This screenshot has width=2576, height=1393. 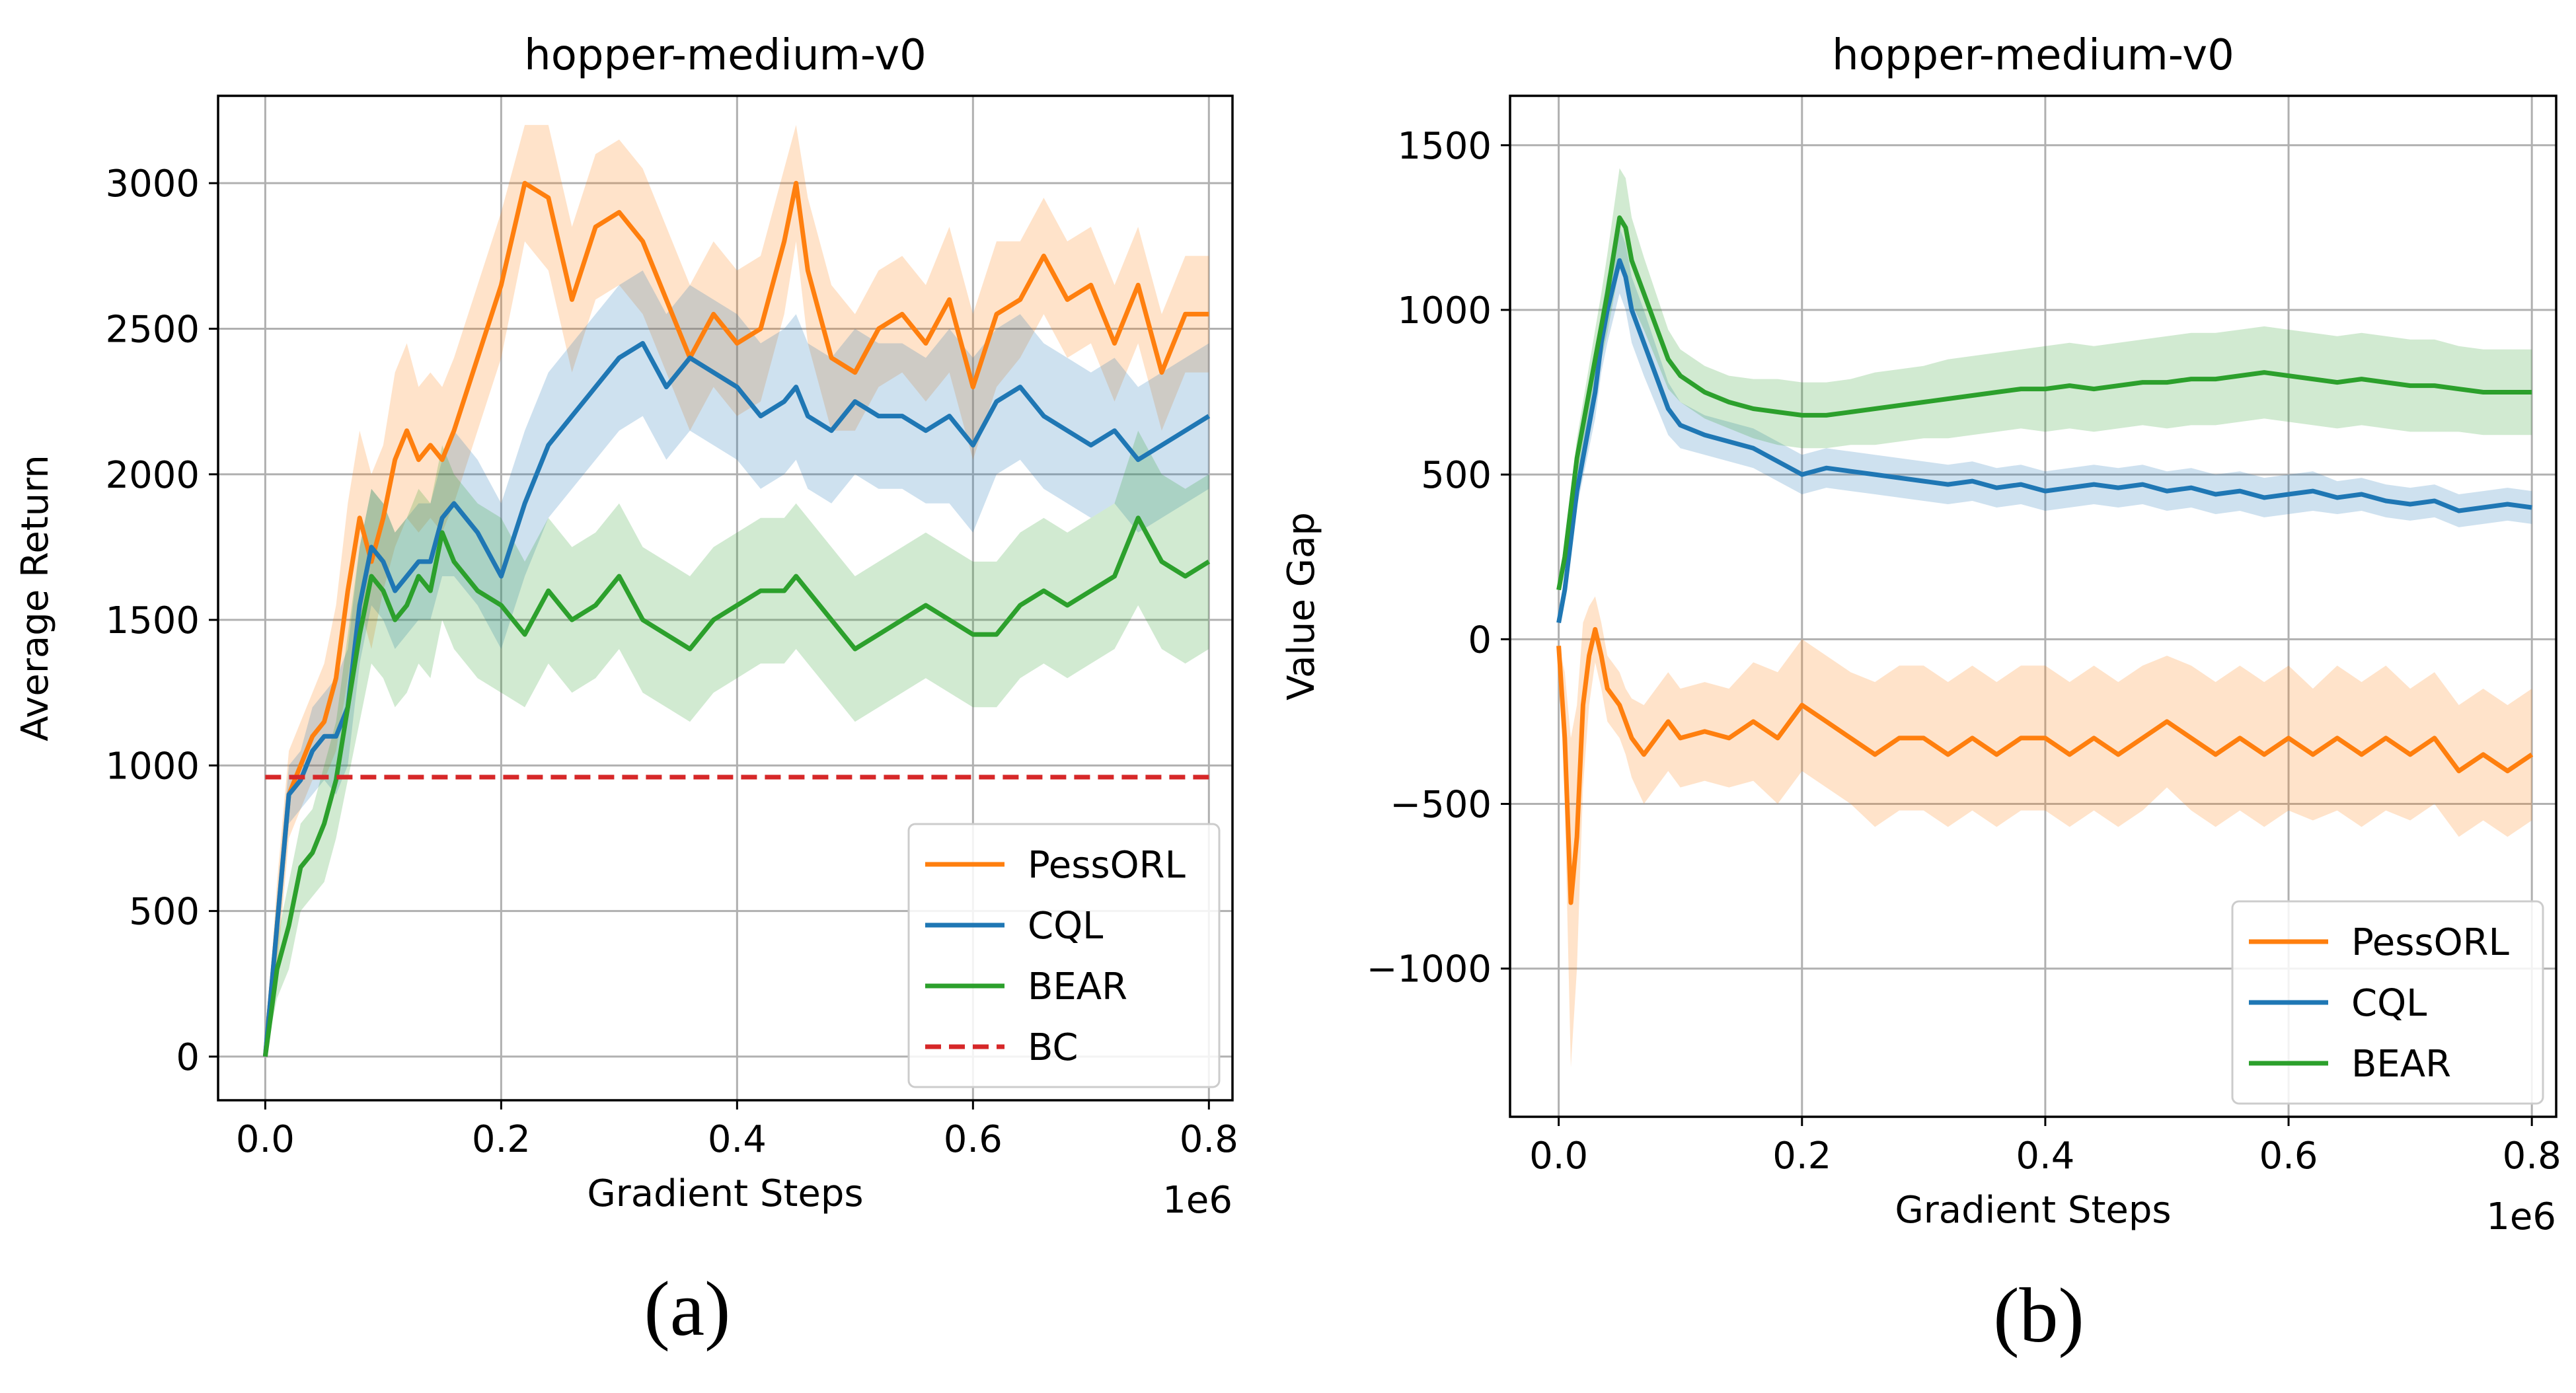 I want to click on y-tick-label: −500, so click(x=1441, y=805).